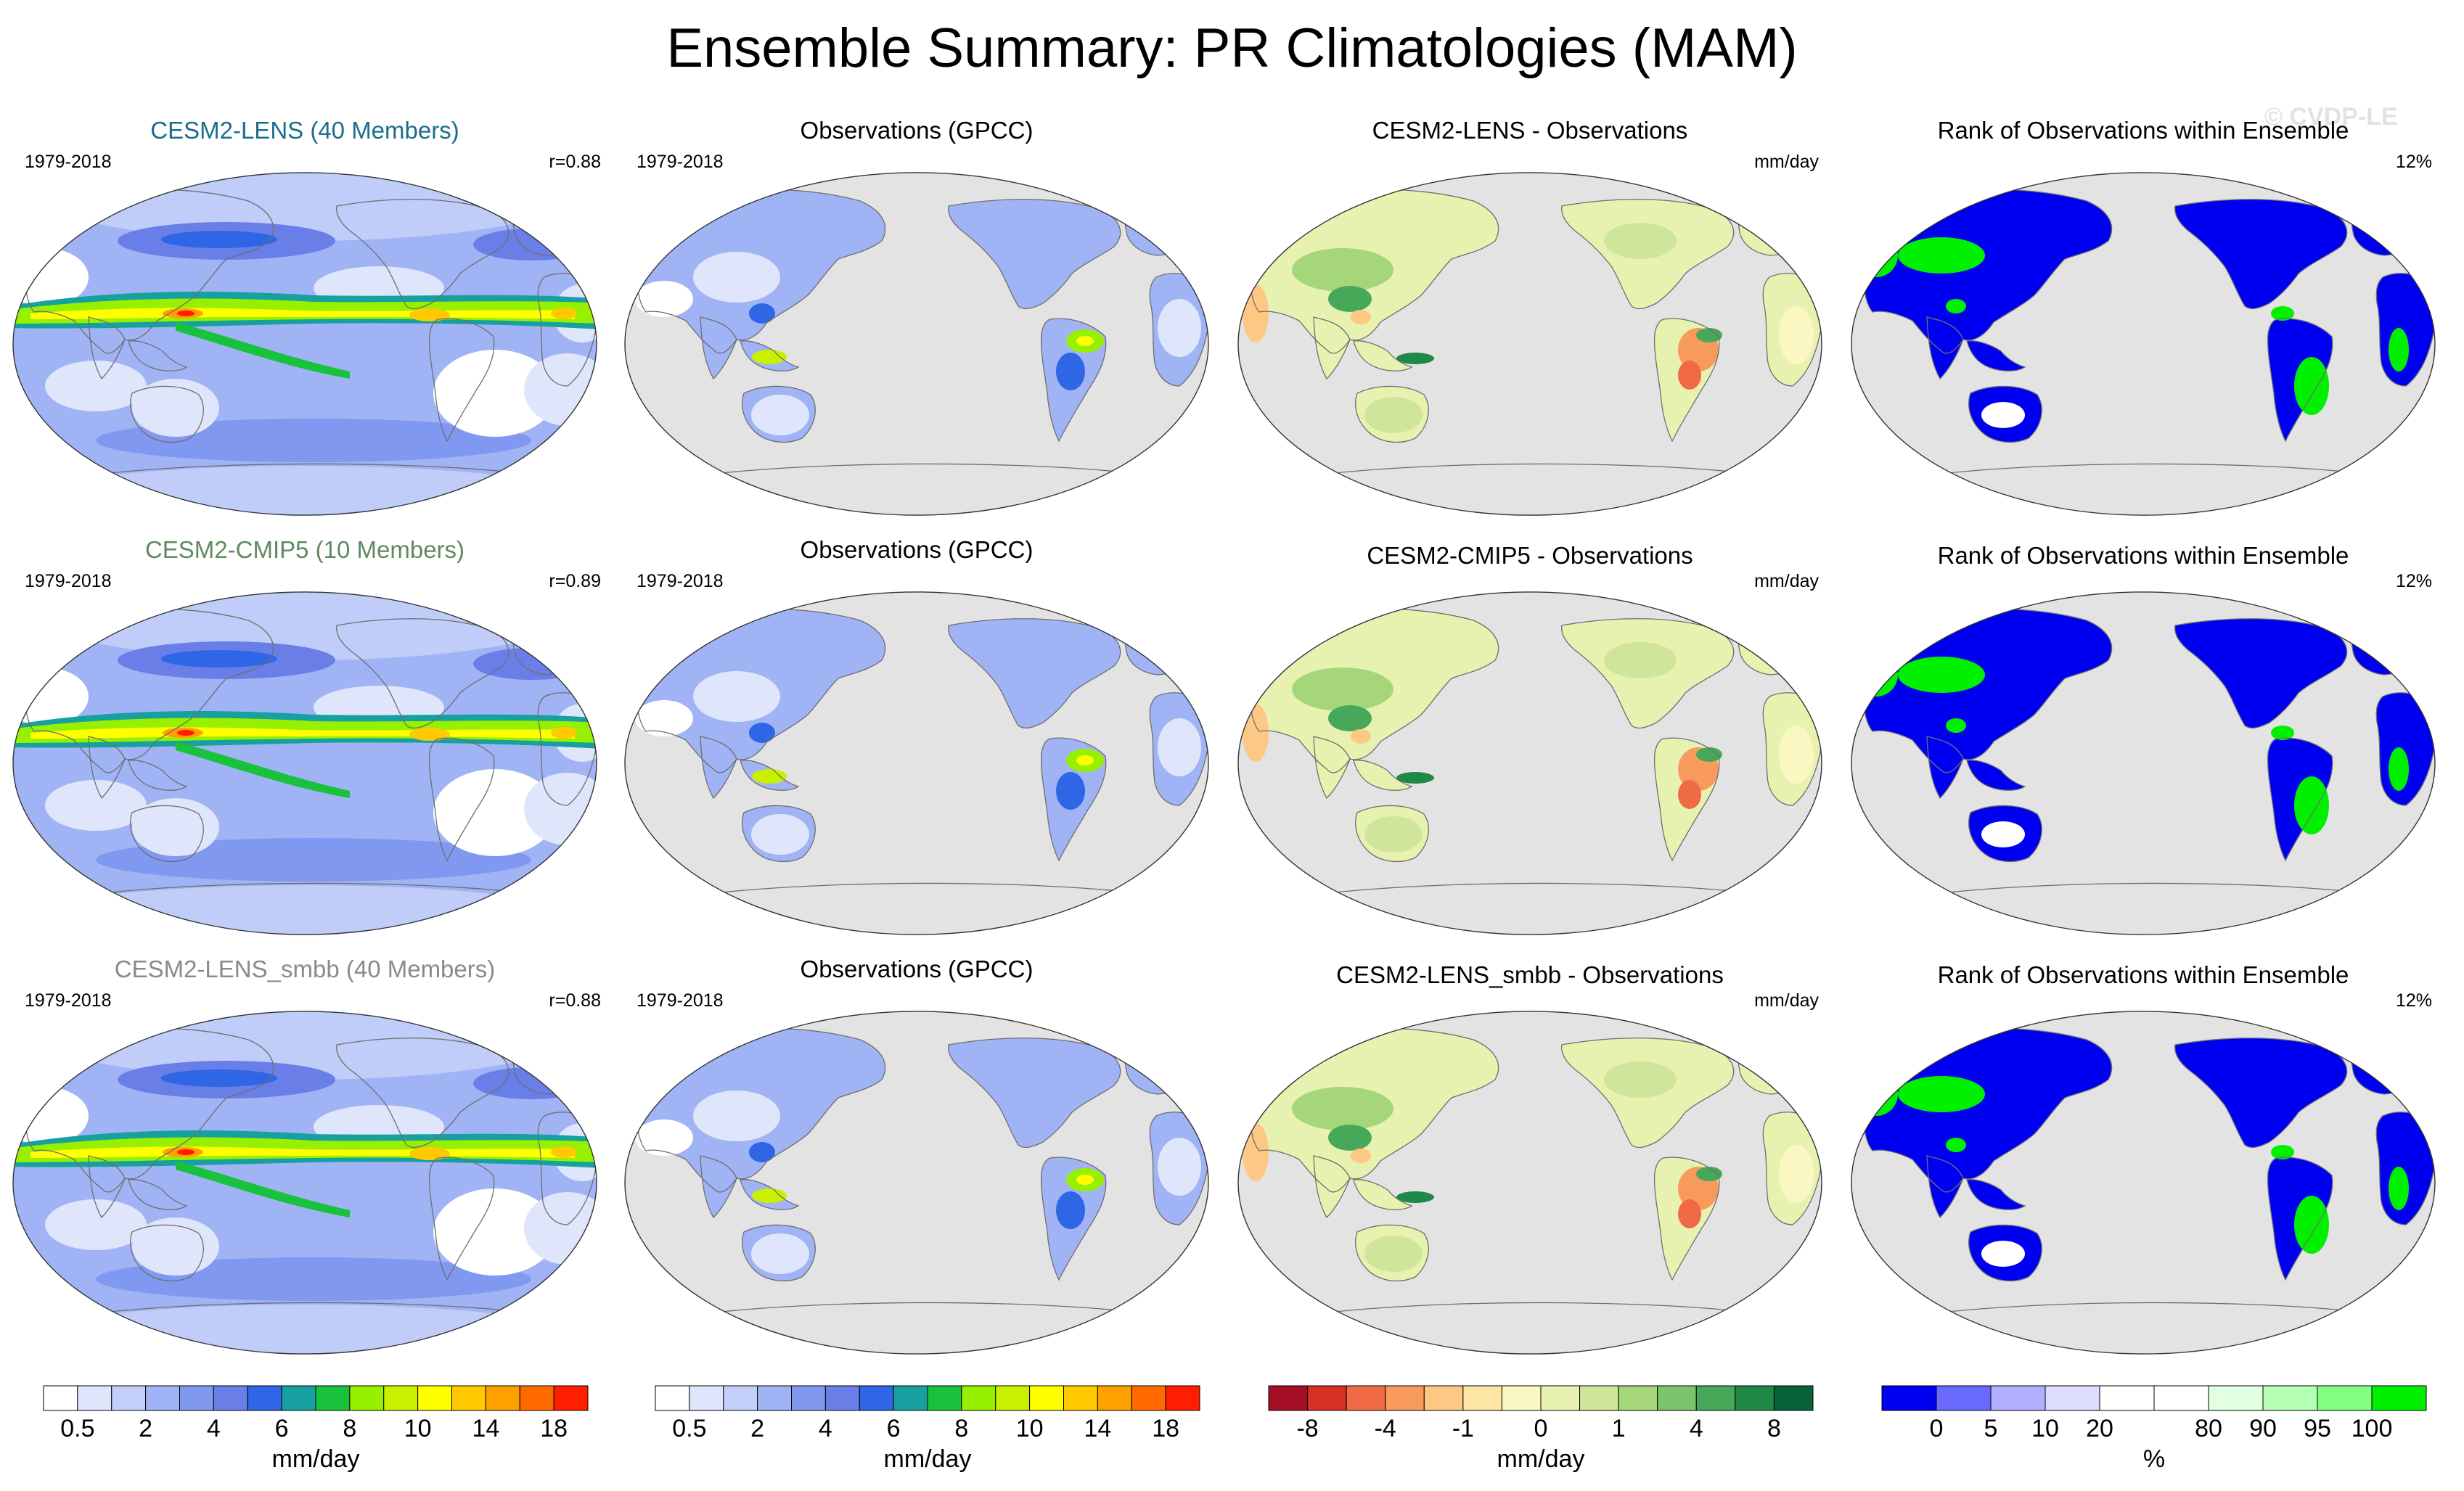 This screenshot has height=1491, width=2464. Describe the element at coordinates (1937, 1428) in the screenshot. I see `colorbar-tick-label: 0` at that location.